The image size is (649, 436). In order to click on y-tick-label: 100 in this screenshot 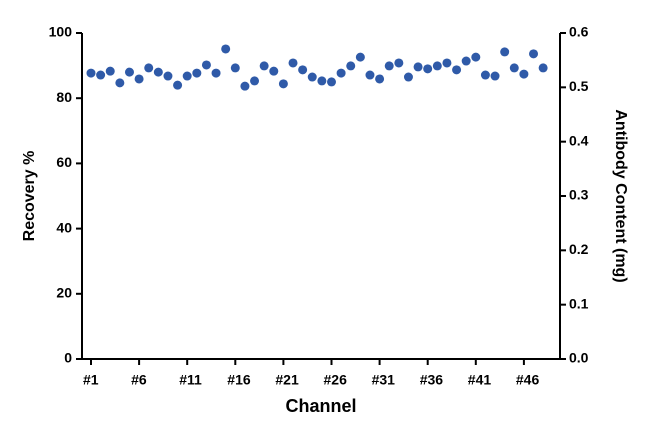, I will do `click(61, 32)`.